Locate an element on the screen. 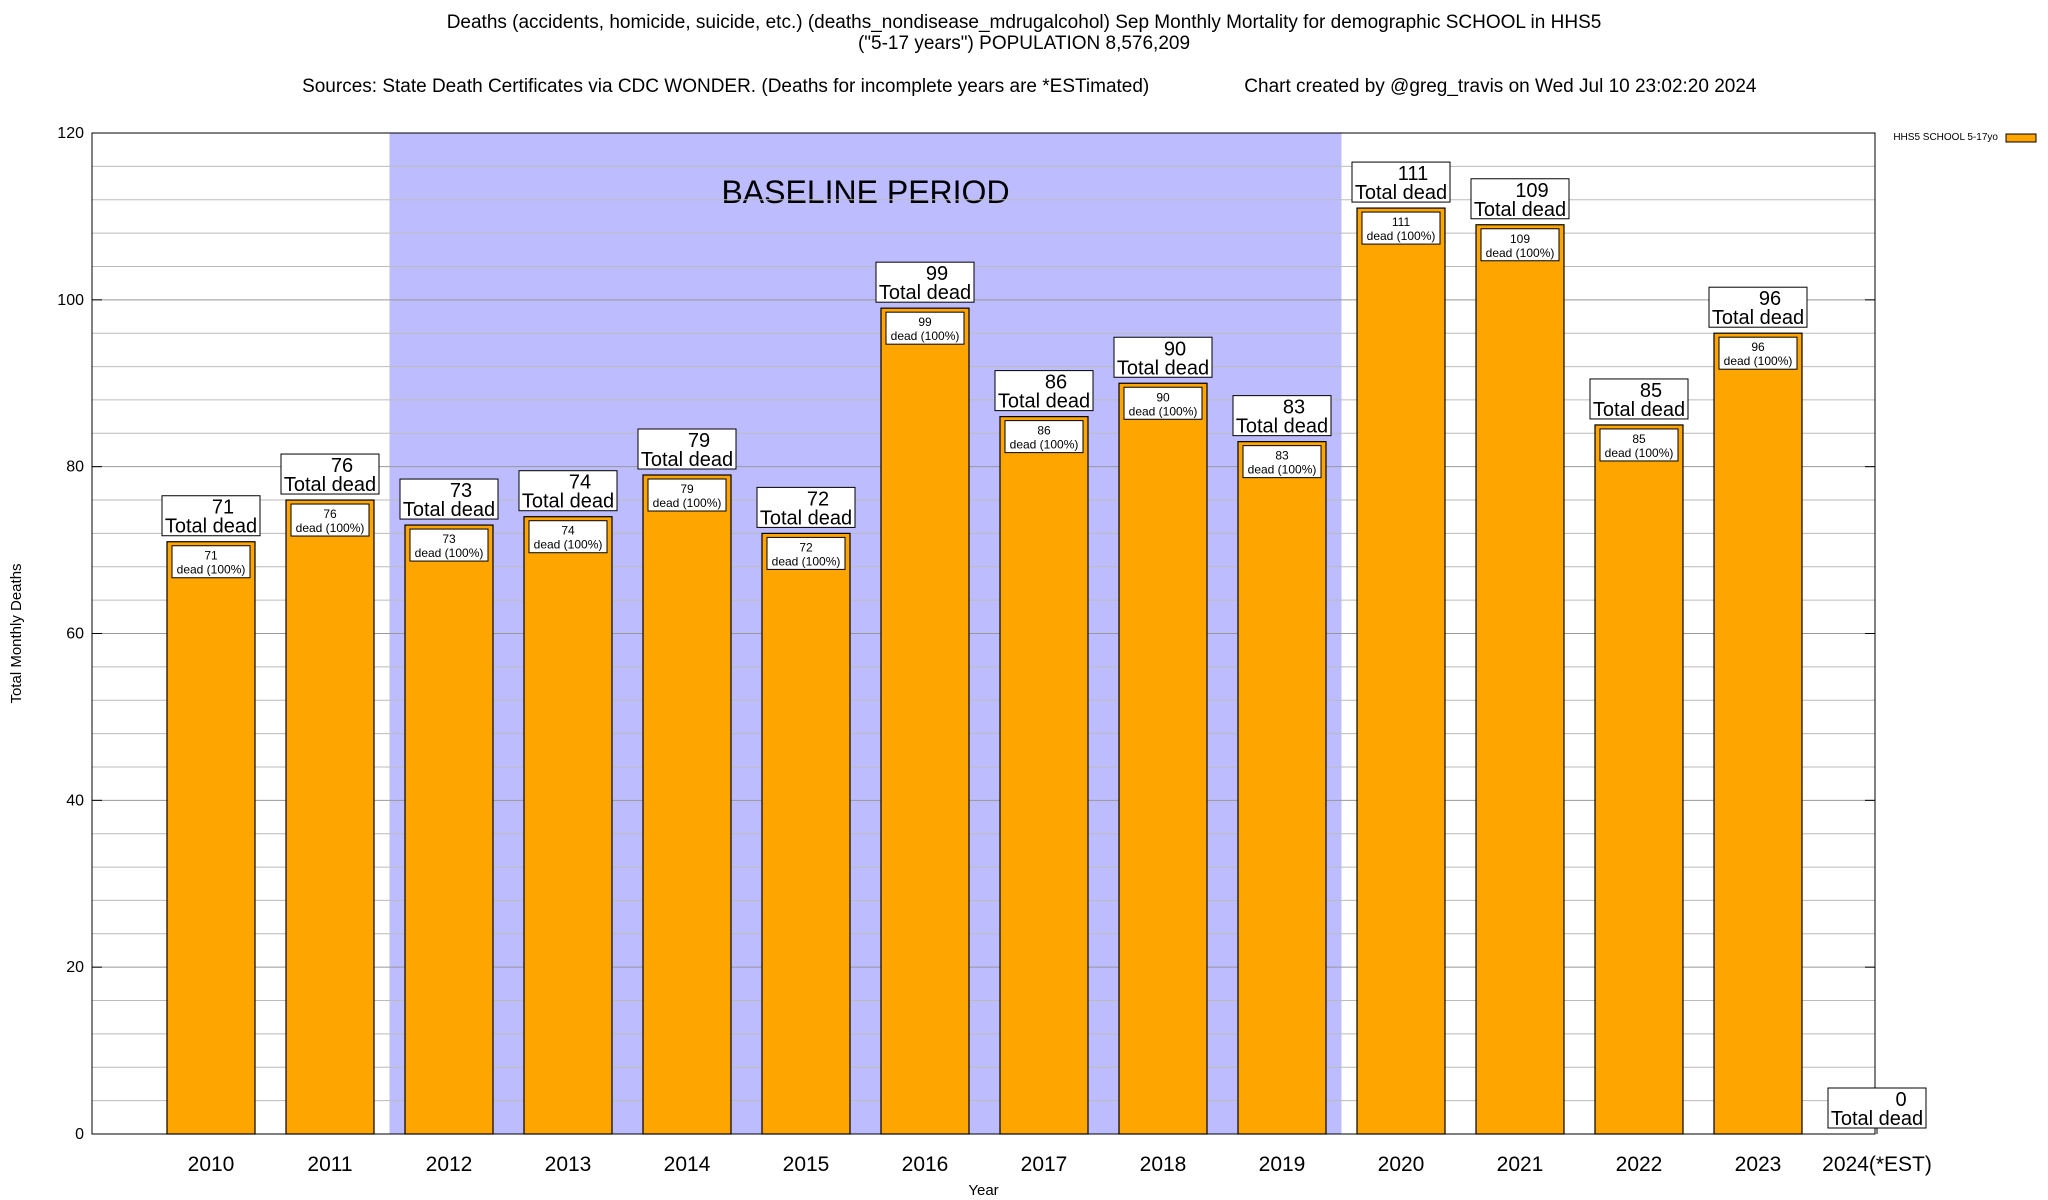  x-axis-label: Year is located at coordinates (983, 1190).